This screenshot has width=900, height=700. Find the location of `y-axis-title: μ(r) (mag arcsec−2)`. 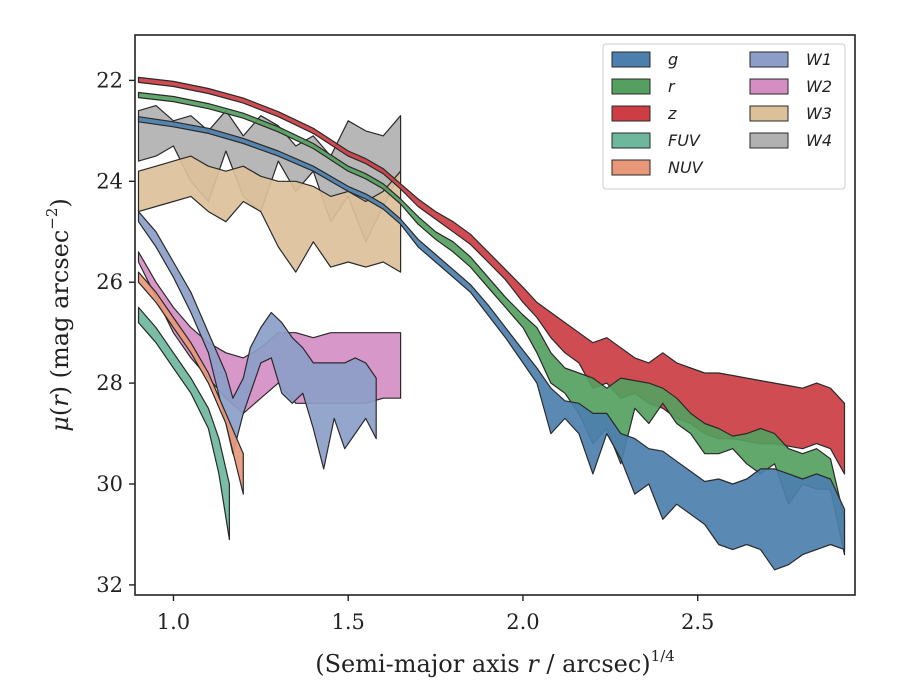

y-axis-title: μ(r) (mag arcsec−2) is located at coordinates (58, 315).